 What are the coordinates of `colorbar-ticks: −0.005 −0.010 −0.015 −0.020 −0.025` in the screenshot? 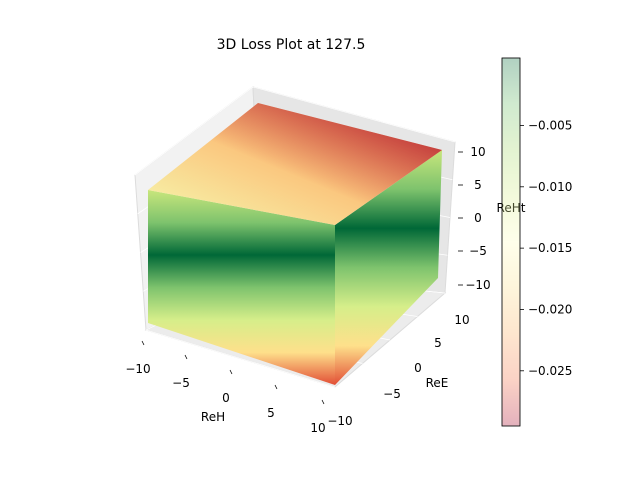 It's located at (546, 248).